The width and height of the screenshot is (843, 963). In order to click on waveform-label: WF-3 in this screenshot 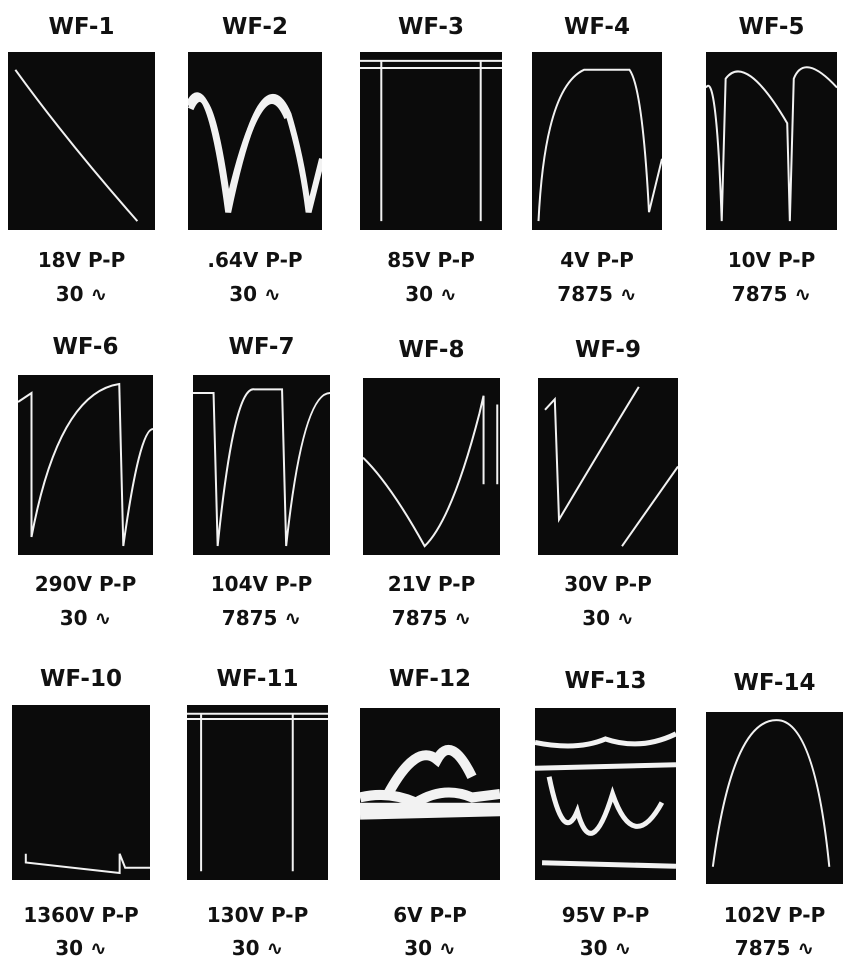, I will do `click(431, 27)`.